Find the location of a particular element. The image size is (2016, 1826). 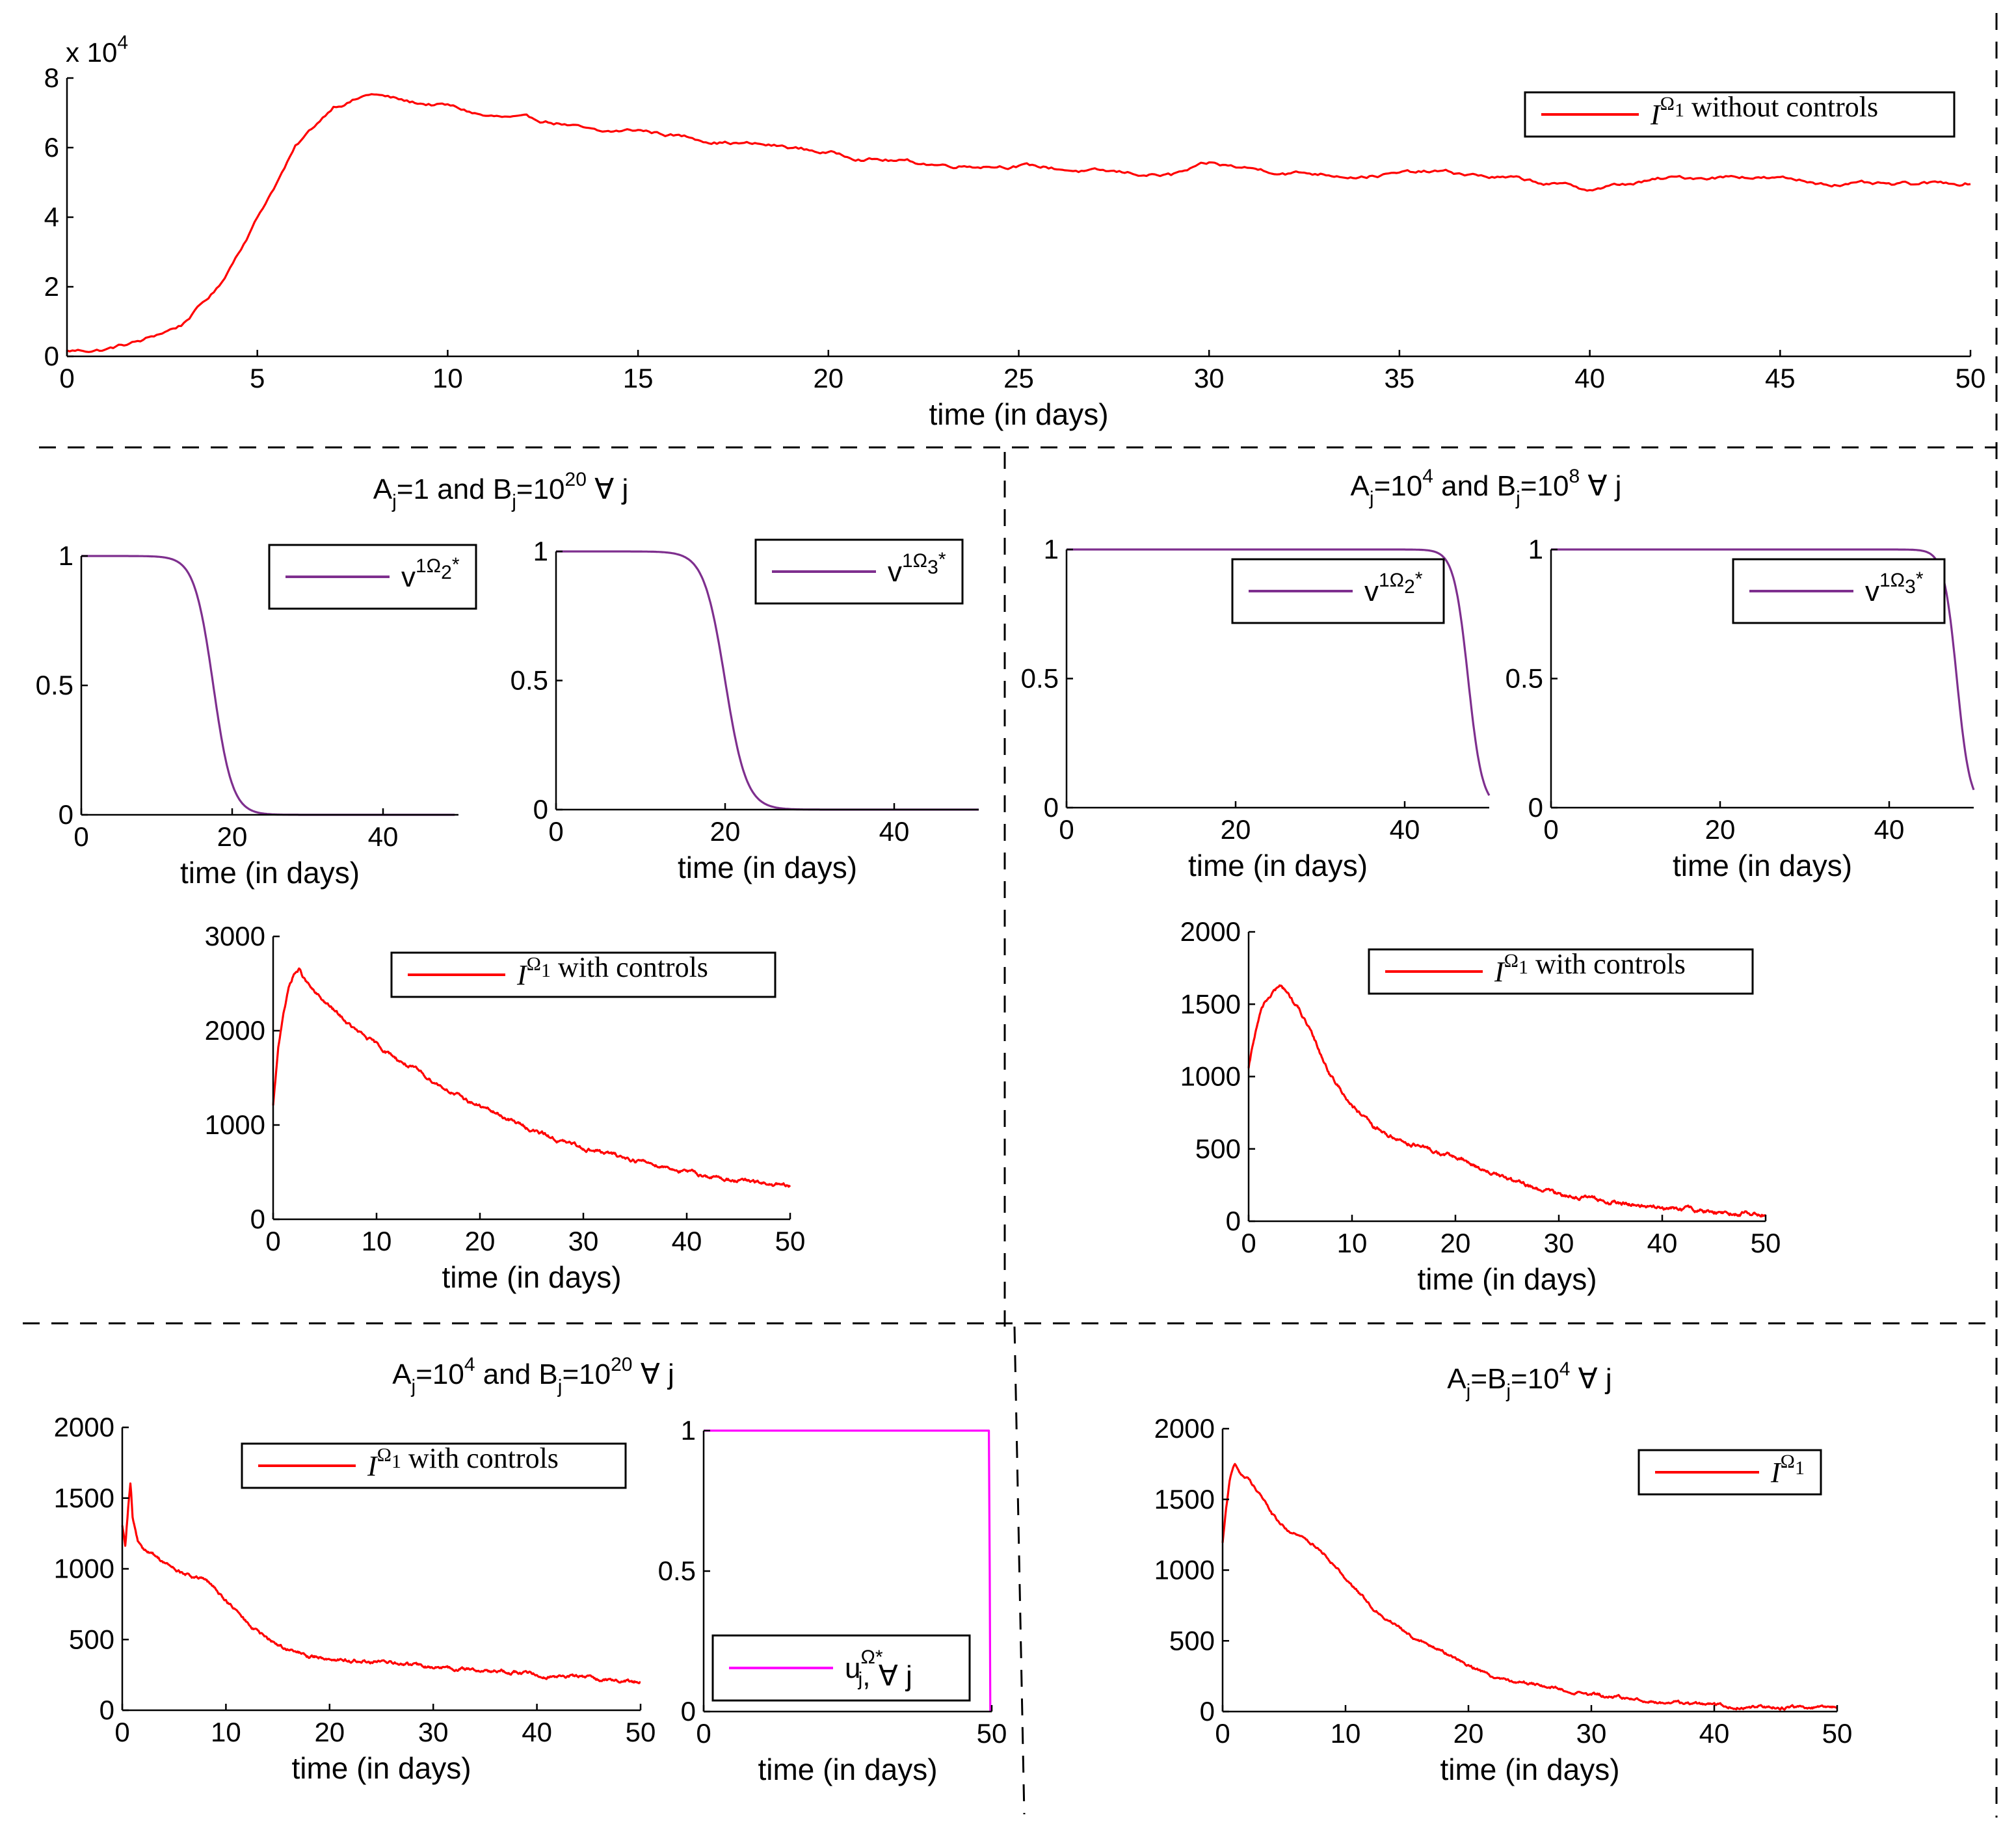

plot-u-control-case4: 0 50 0 0.5 1 time (in days) uΩ* j, ∀ j is located at coordinates (832, 1600).